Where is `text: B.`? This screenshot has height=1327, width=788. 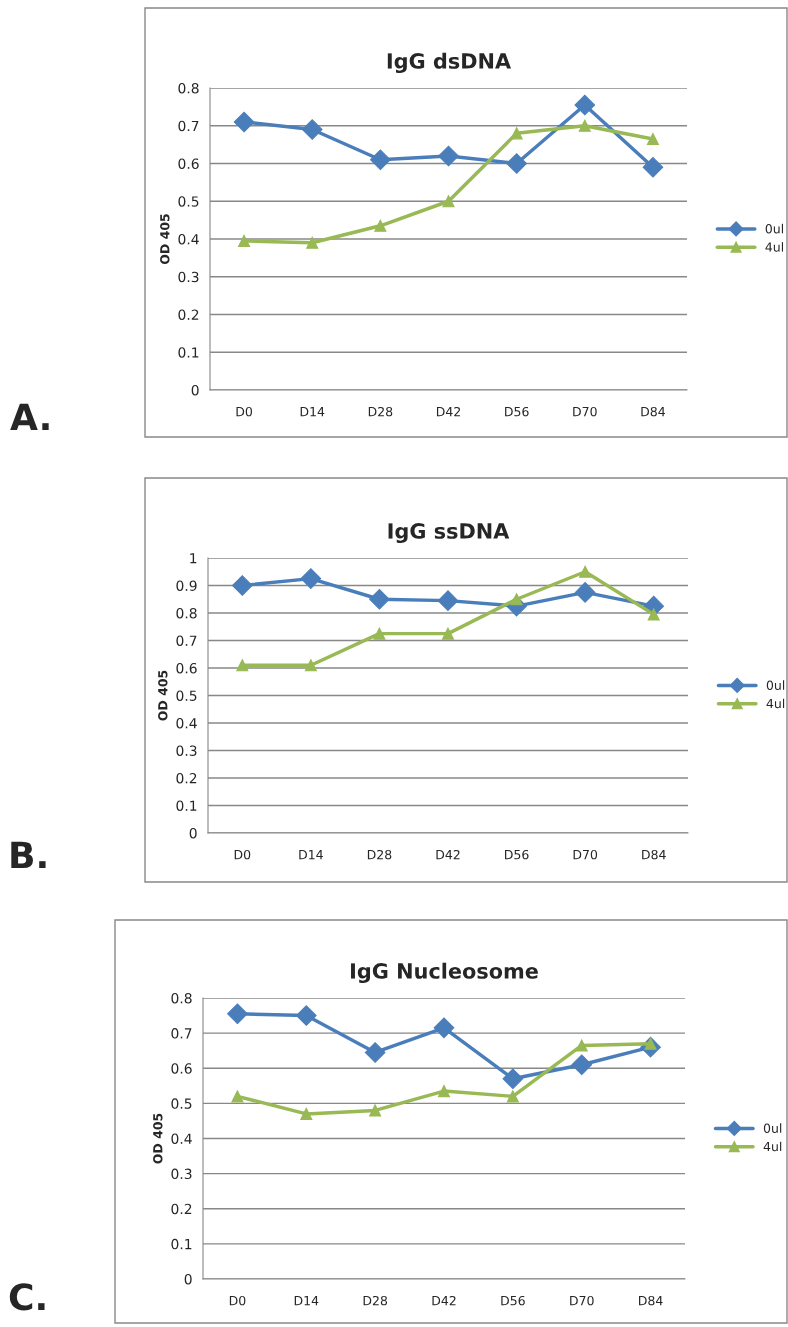
text: B. is located at coordinates (28, 854).